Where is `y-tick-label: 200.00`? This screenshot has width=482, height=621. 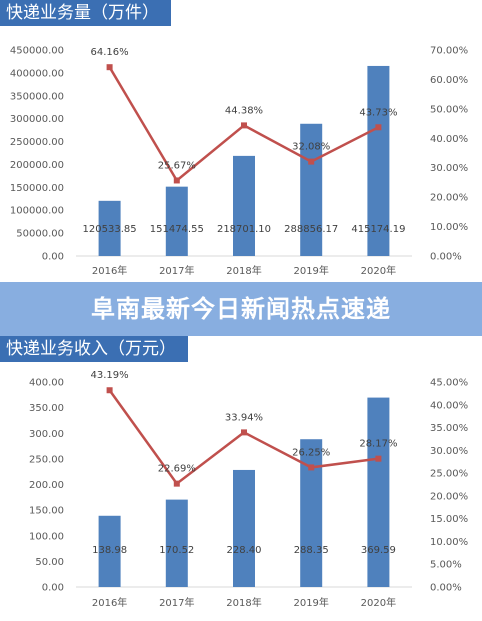
y-tick-label: 200.00 is located at coordinates (46, 485).